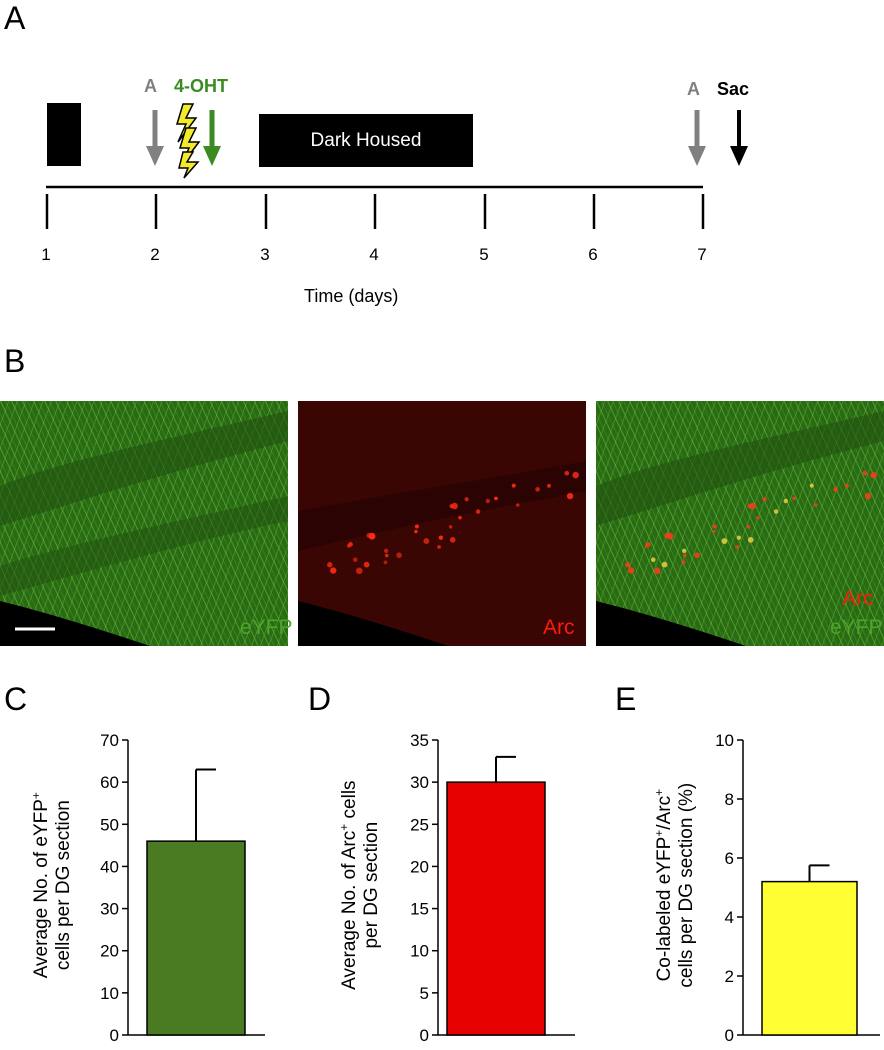  What do you see at coordinates (424, 993) in the screenshot?
I see `y-tick-label: 5` at bounding box center [424, 993].